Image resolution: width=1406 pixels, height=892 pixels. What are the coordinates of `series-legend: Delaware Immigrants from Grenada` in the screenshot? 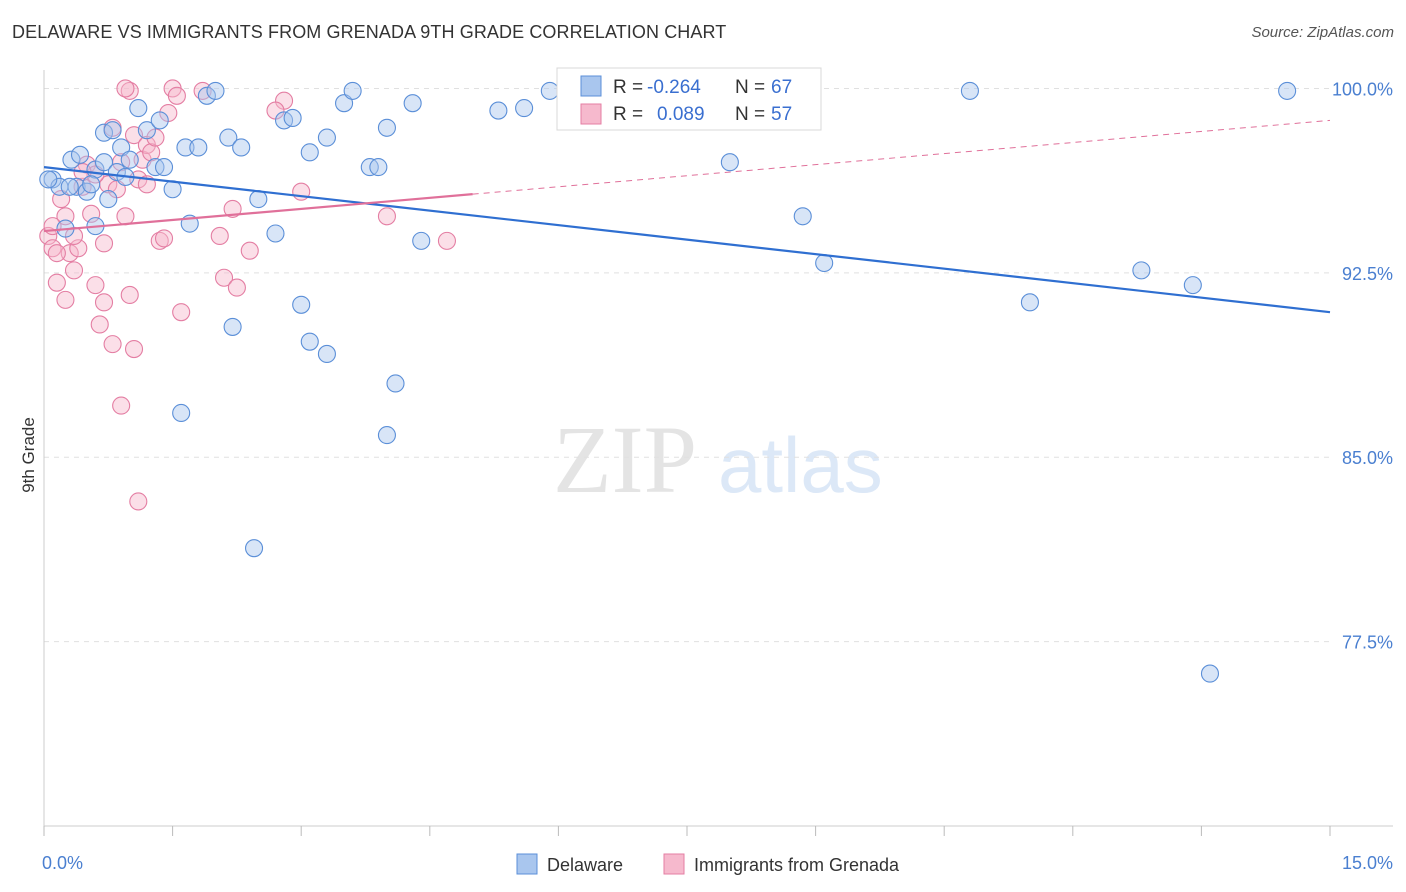 It's located at (708, 864).